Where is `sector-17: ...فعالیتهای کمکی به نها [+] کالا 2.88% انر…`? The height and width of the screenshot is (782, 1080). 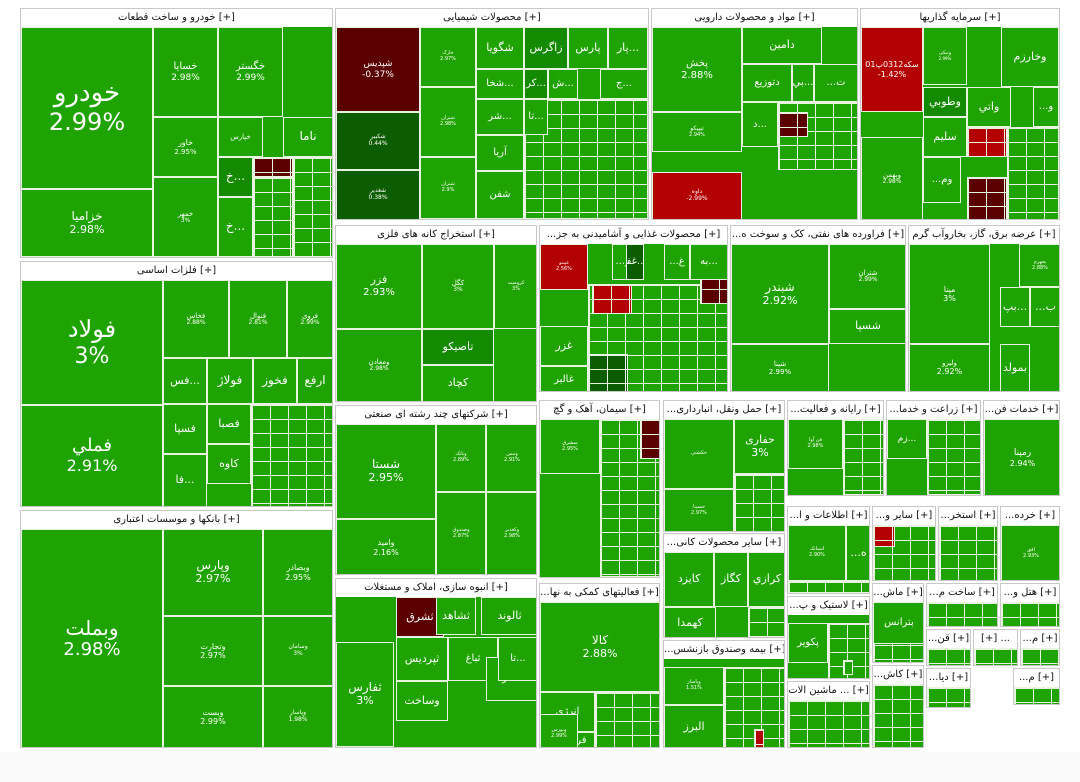
sector-17: ...فعالیتهای کمکی به نها [+] کالا 2.88% انر… is located at coordinates (599, 665).